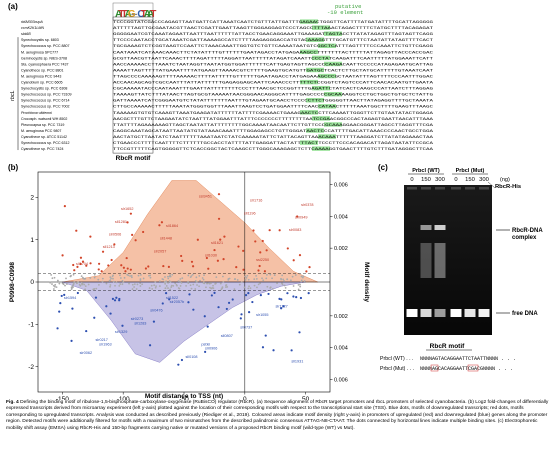 This screenshot has width=554, height=451. Describe the element at coordinates (250, 213) in the screenshot. I see `up-gene-label: sll1196` at that location.